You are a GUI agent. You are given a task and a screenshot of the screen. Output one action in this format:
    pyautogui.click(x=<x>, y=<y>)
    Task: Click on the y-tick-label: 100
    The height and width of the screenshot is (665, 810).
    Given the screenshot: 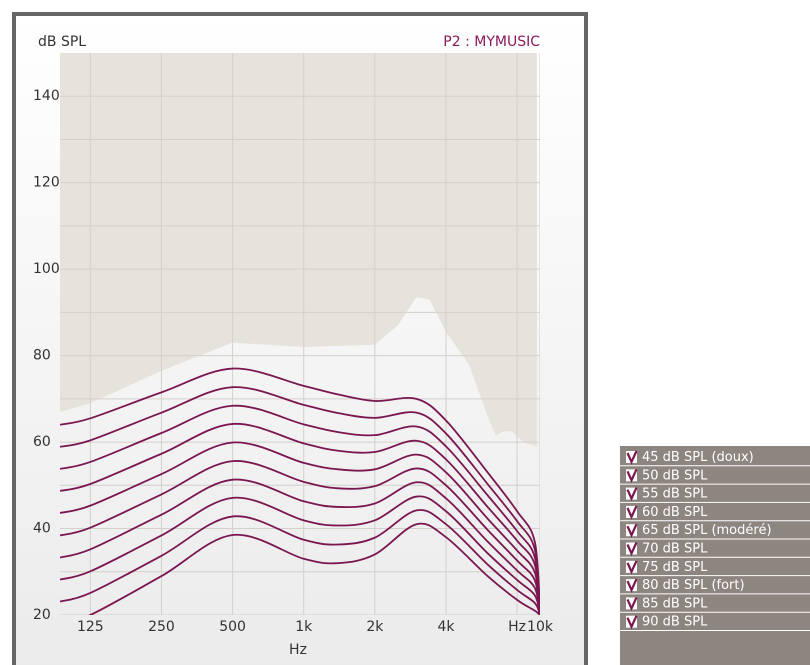 What is the action you would take?
    pyautogui.click(x=46, y=269)
    